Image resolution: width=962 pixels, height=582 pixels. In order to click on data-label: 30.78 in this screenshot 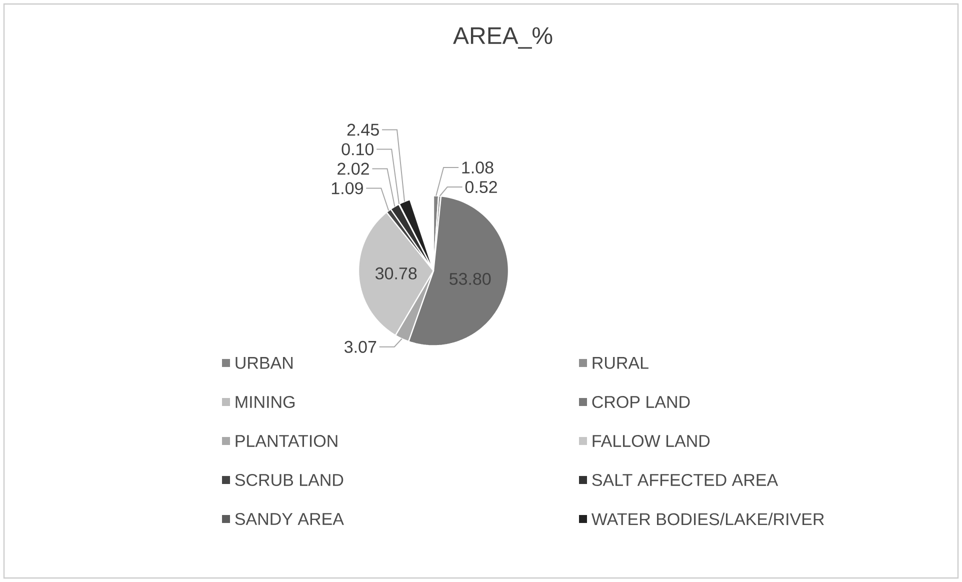, I will do `click(396, 273)`.